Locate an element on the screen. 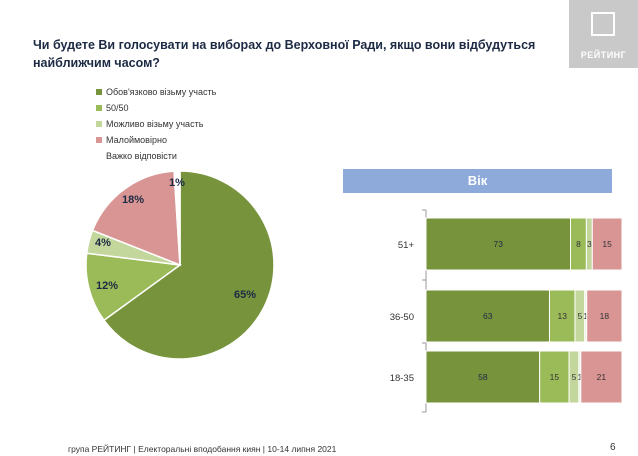 The width and height of the screenshot is (638, 456). legend-item-maybe: Можливо візьму участь is located at coordinates (156, 124).